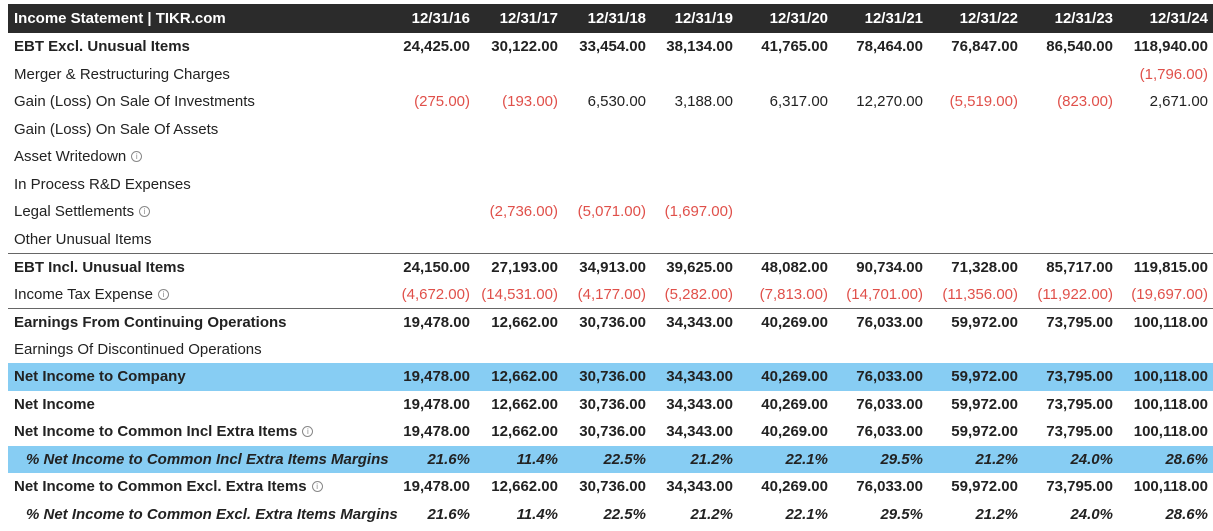 This screenshot has height=531, width=1213. I want to click on row-label: Earnings Of Discontinued Operations, so click(199, 349).